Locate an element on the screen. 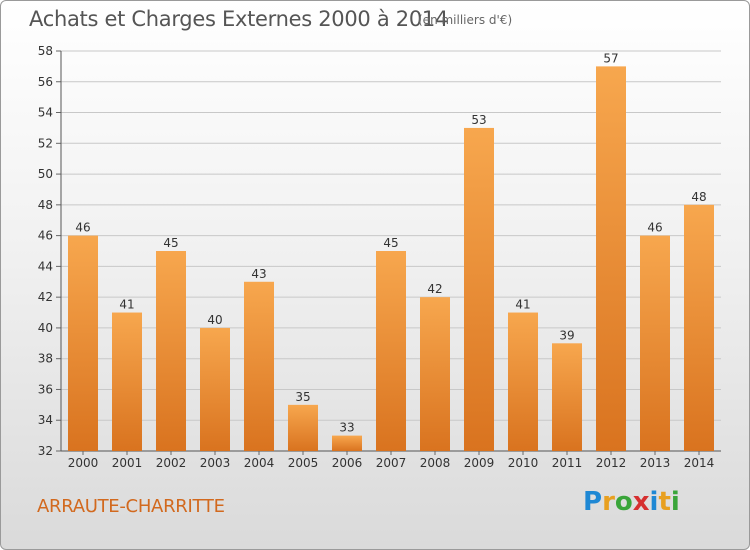 This screenshot has height=550, width=750. data-label: 48 is located at coordinates (698, 197).